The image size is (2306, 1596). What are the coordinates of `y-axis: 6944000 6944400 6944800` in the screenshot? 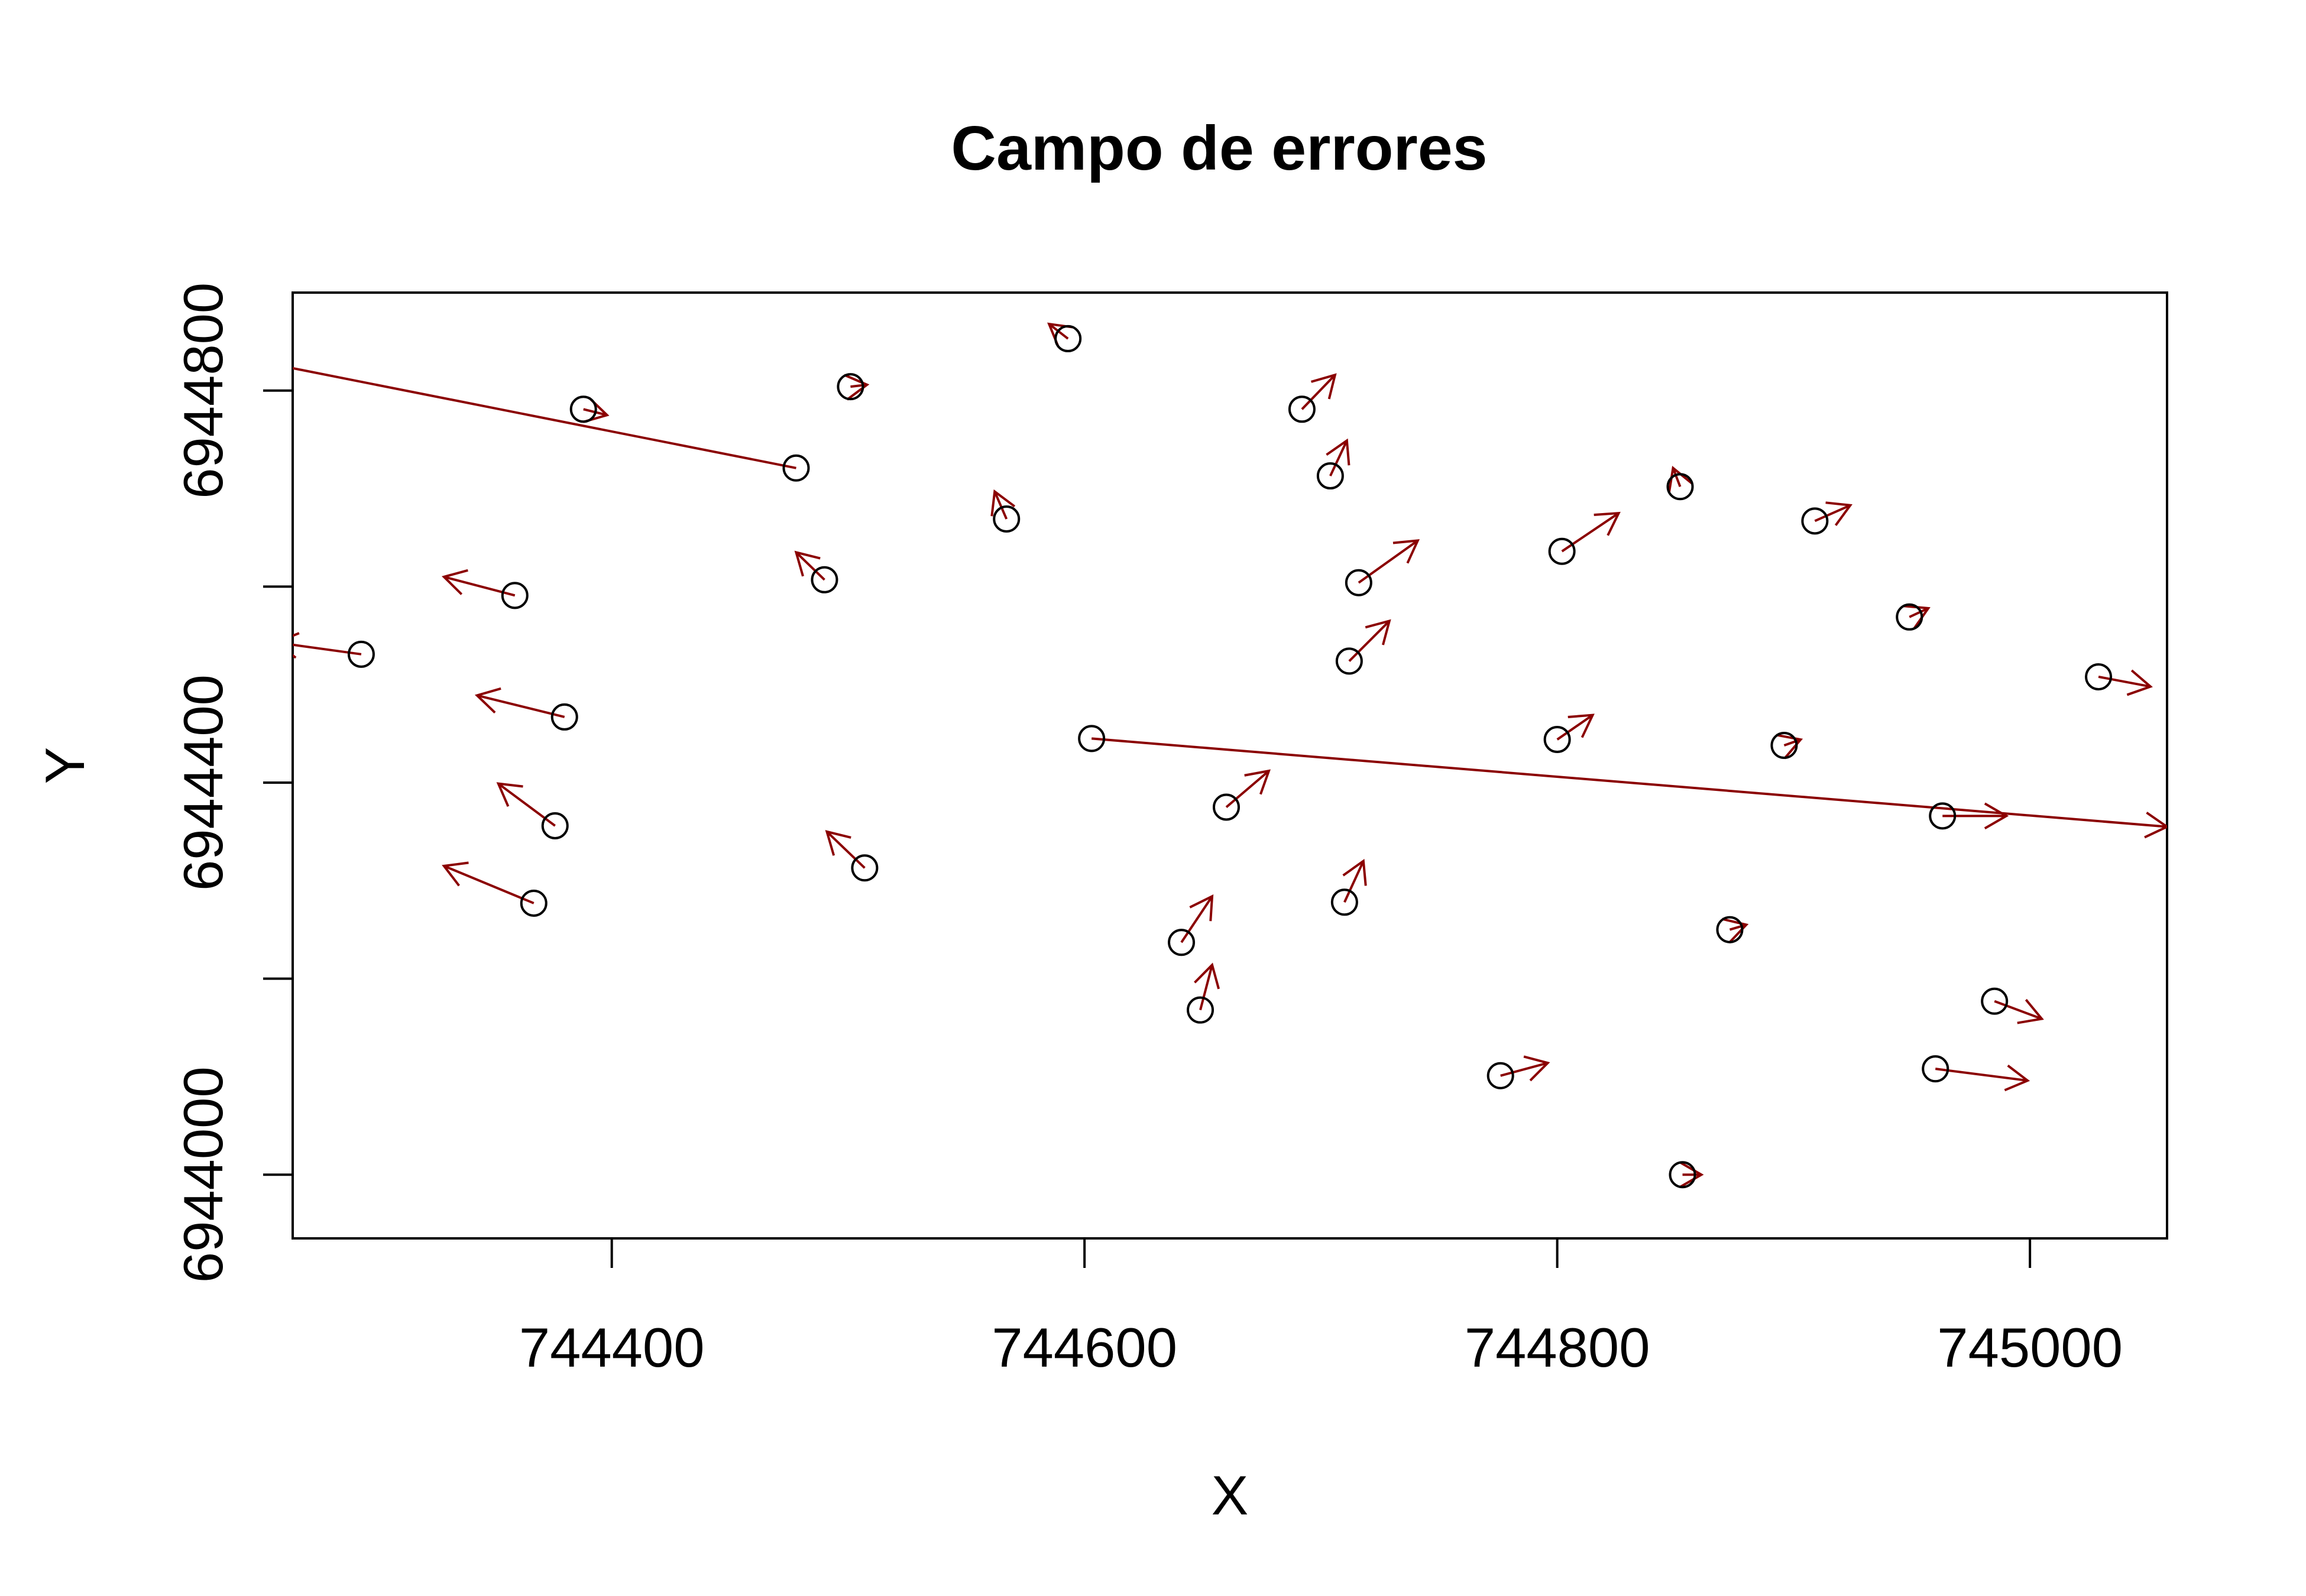 It's located at (232, 783).